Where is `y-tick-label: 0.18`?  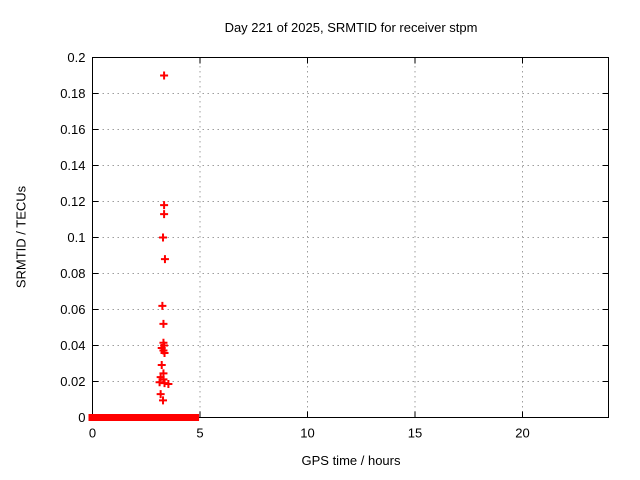
y-tick-label: 0.18 is located at coordinates (72, 93).